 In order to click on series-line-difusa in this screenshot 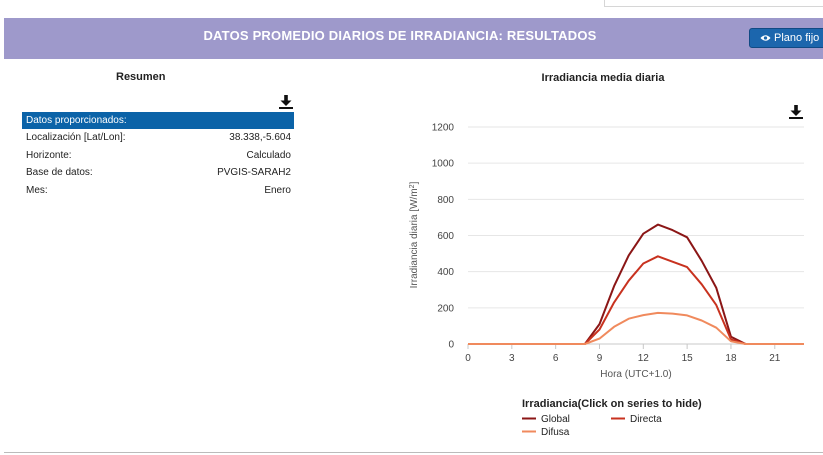, I will do `click(636, 328)`.